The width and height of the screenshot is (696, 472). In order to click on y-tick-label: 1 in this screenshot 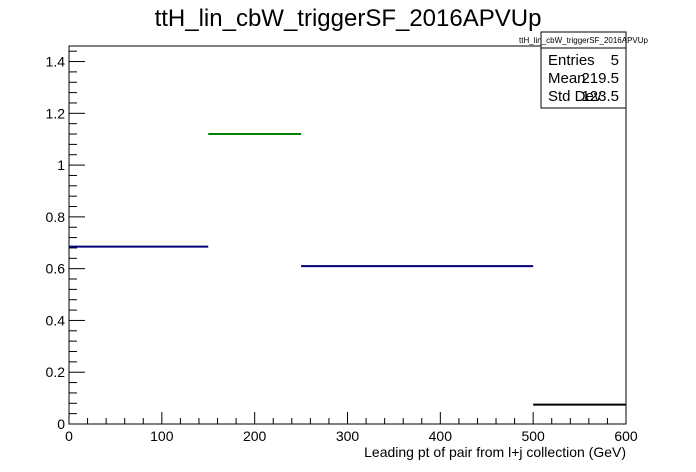, I will do `click(61, 165)`.